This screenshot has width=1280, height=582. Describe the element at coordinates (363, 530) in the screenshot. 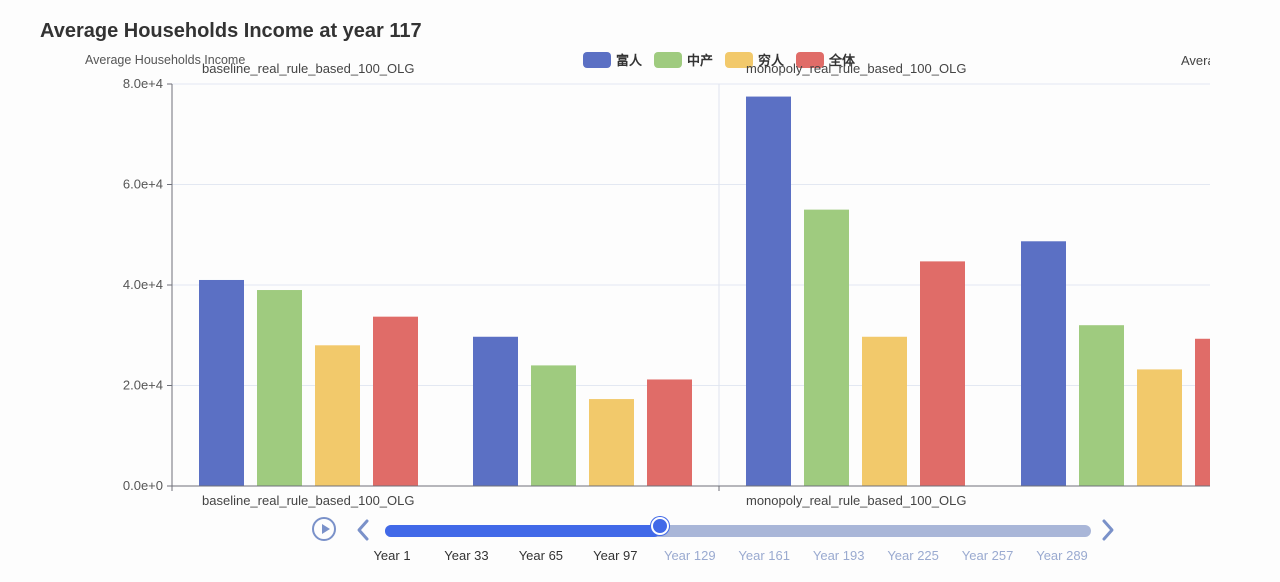

I see `prev-arrow-icon` at that location.